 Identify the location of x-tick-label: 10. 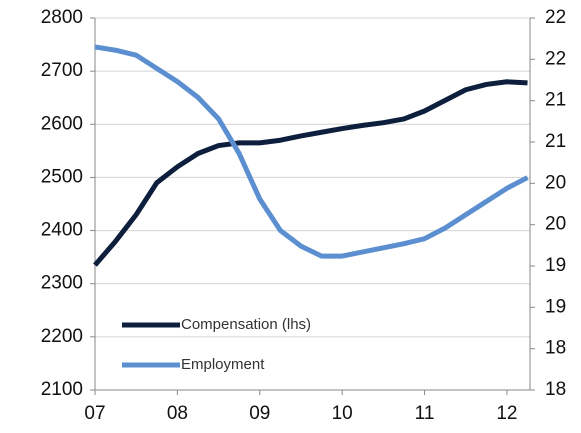
(342, 413).